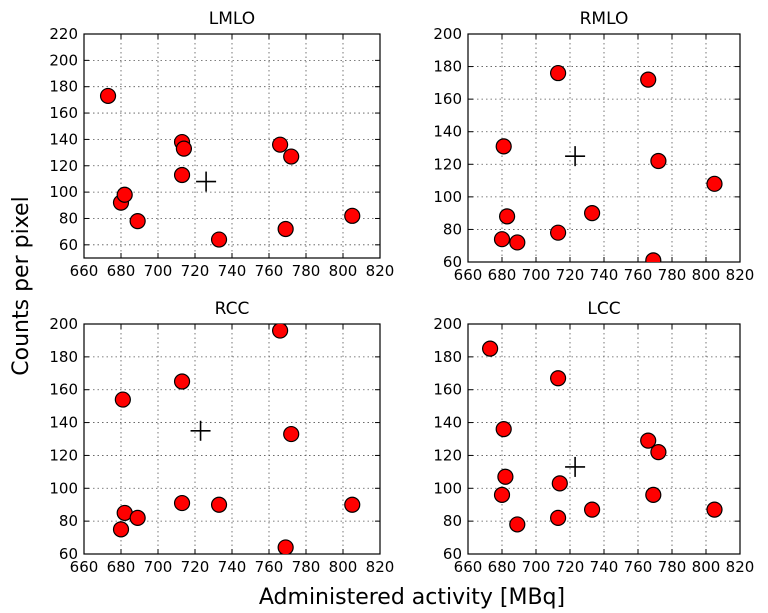  Describe the element at coordinates (602, 436) in the screenshot. I see `points-lcc` at that location.